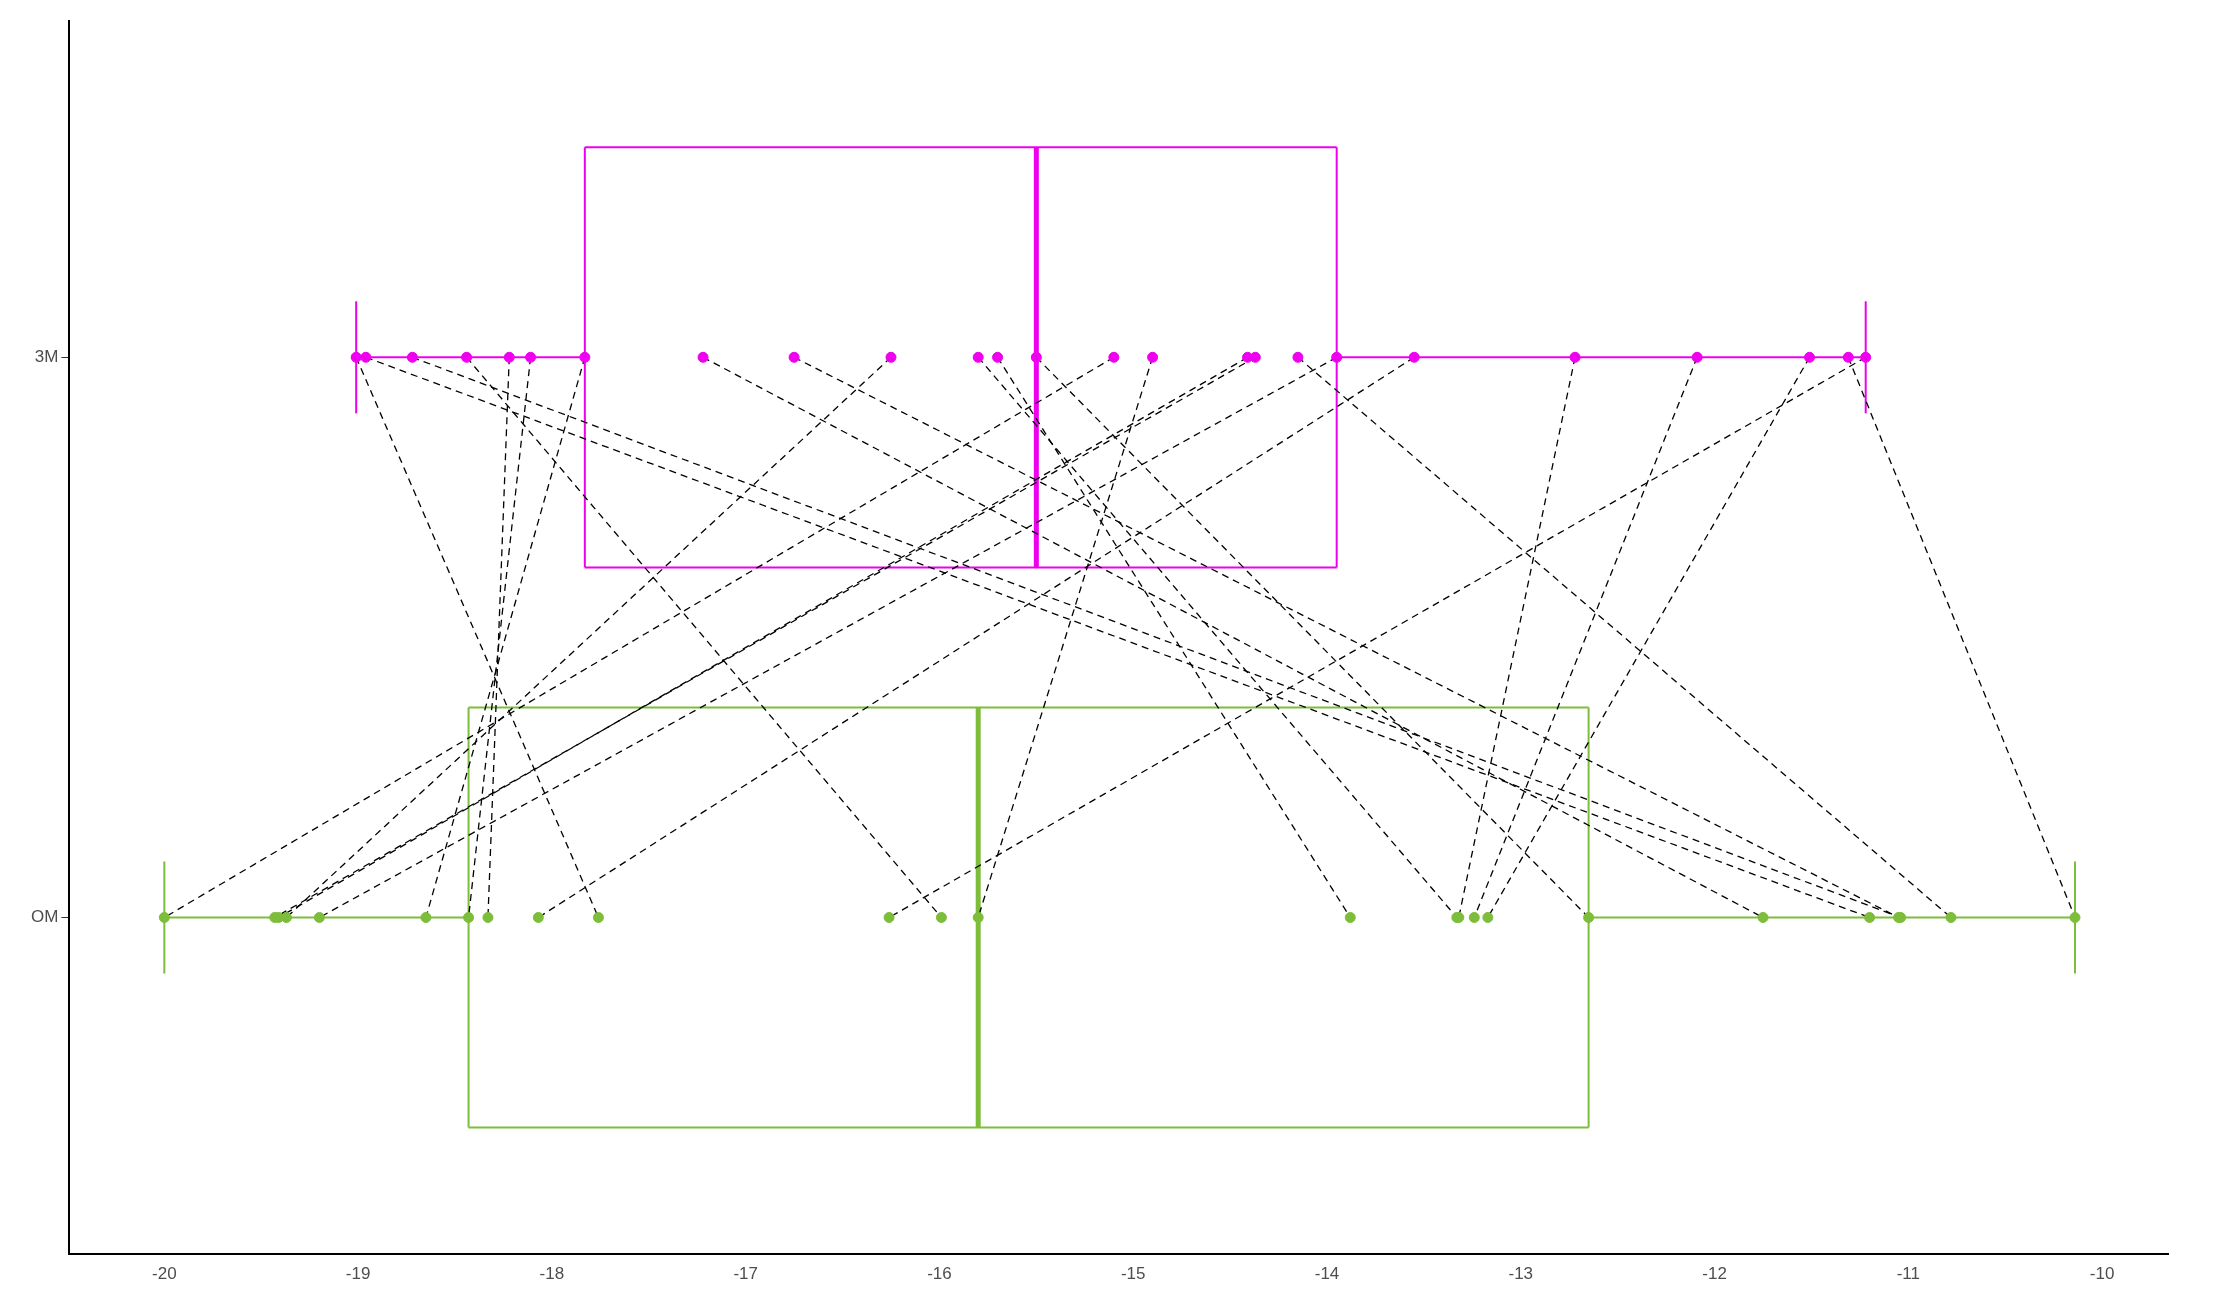 The width and height of the screenshot is (2240, 1312). I want to click on x-tick-label: -11, so click(1908, 1274).